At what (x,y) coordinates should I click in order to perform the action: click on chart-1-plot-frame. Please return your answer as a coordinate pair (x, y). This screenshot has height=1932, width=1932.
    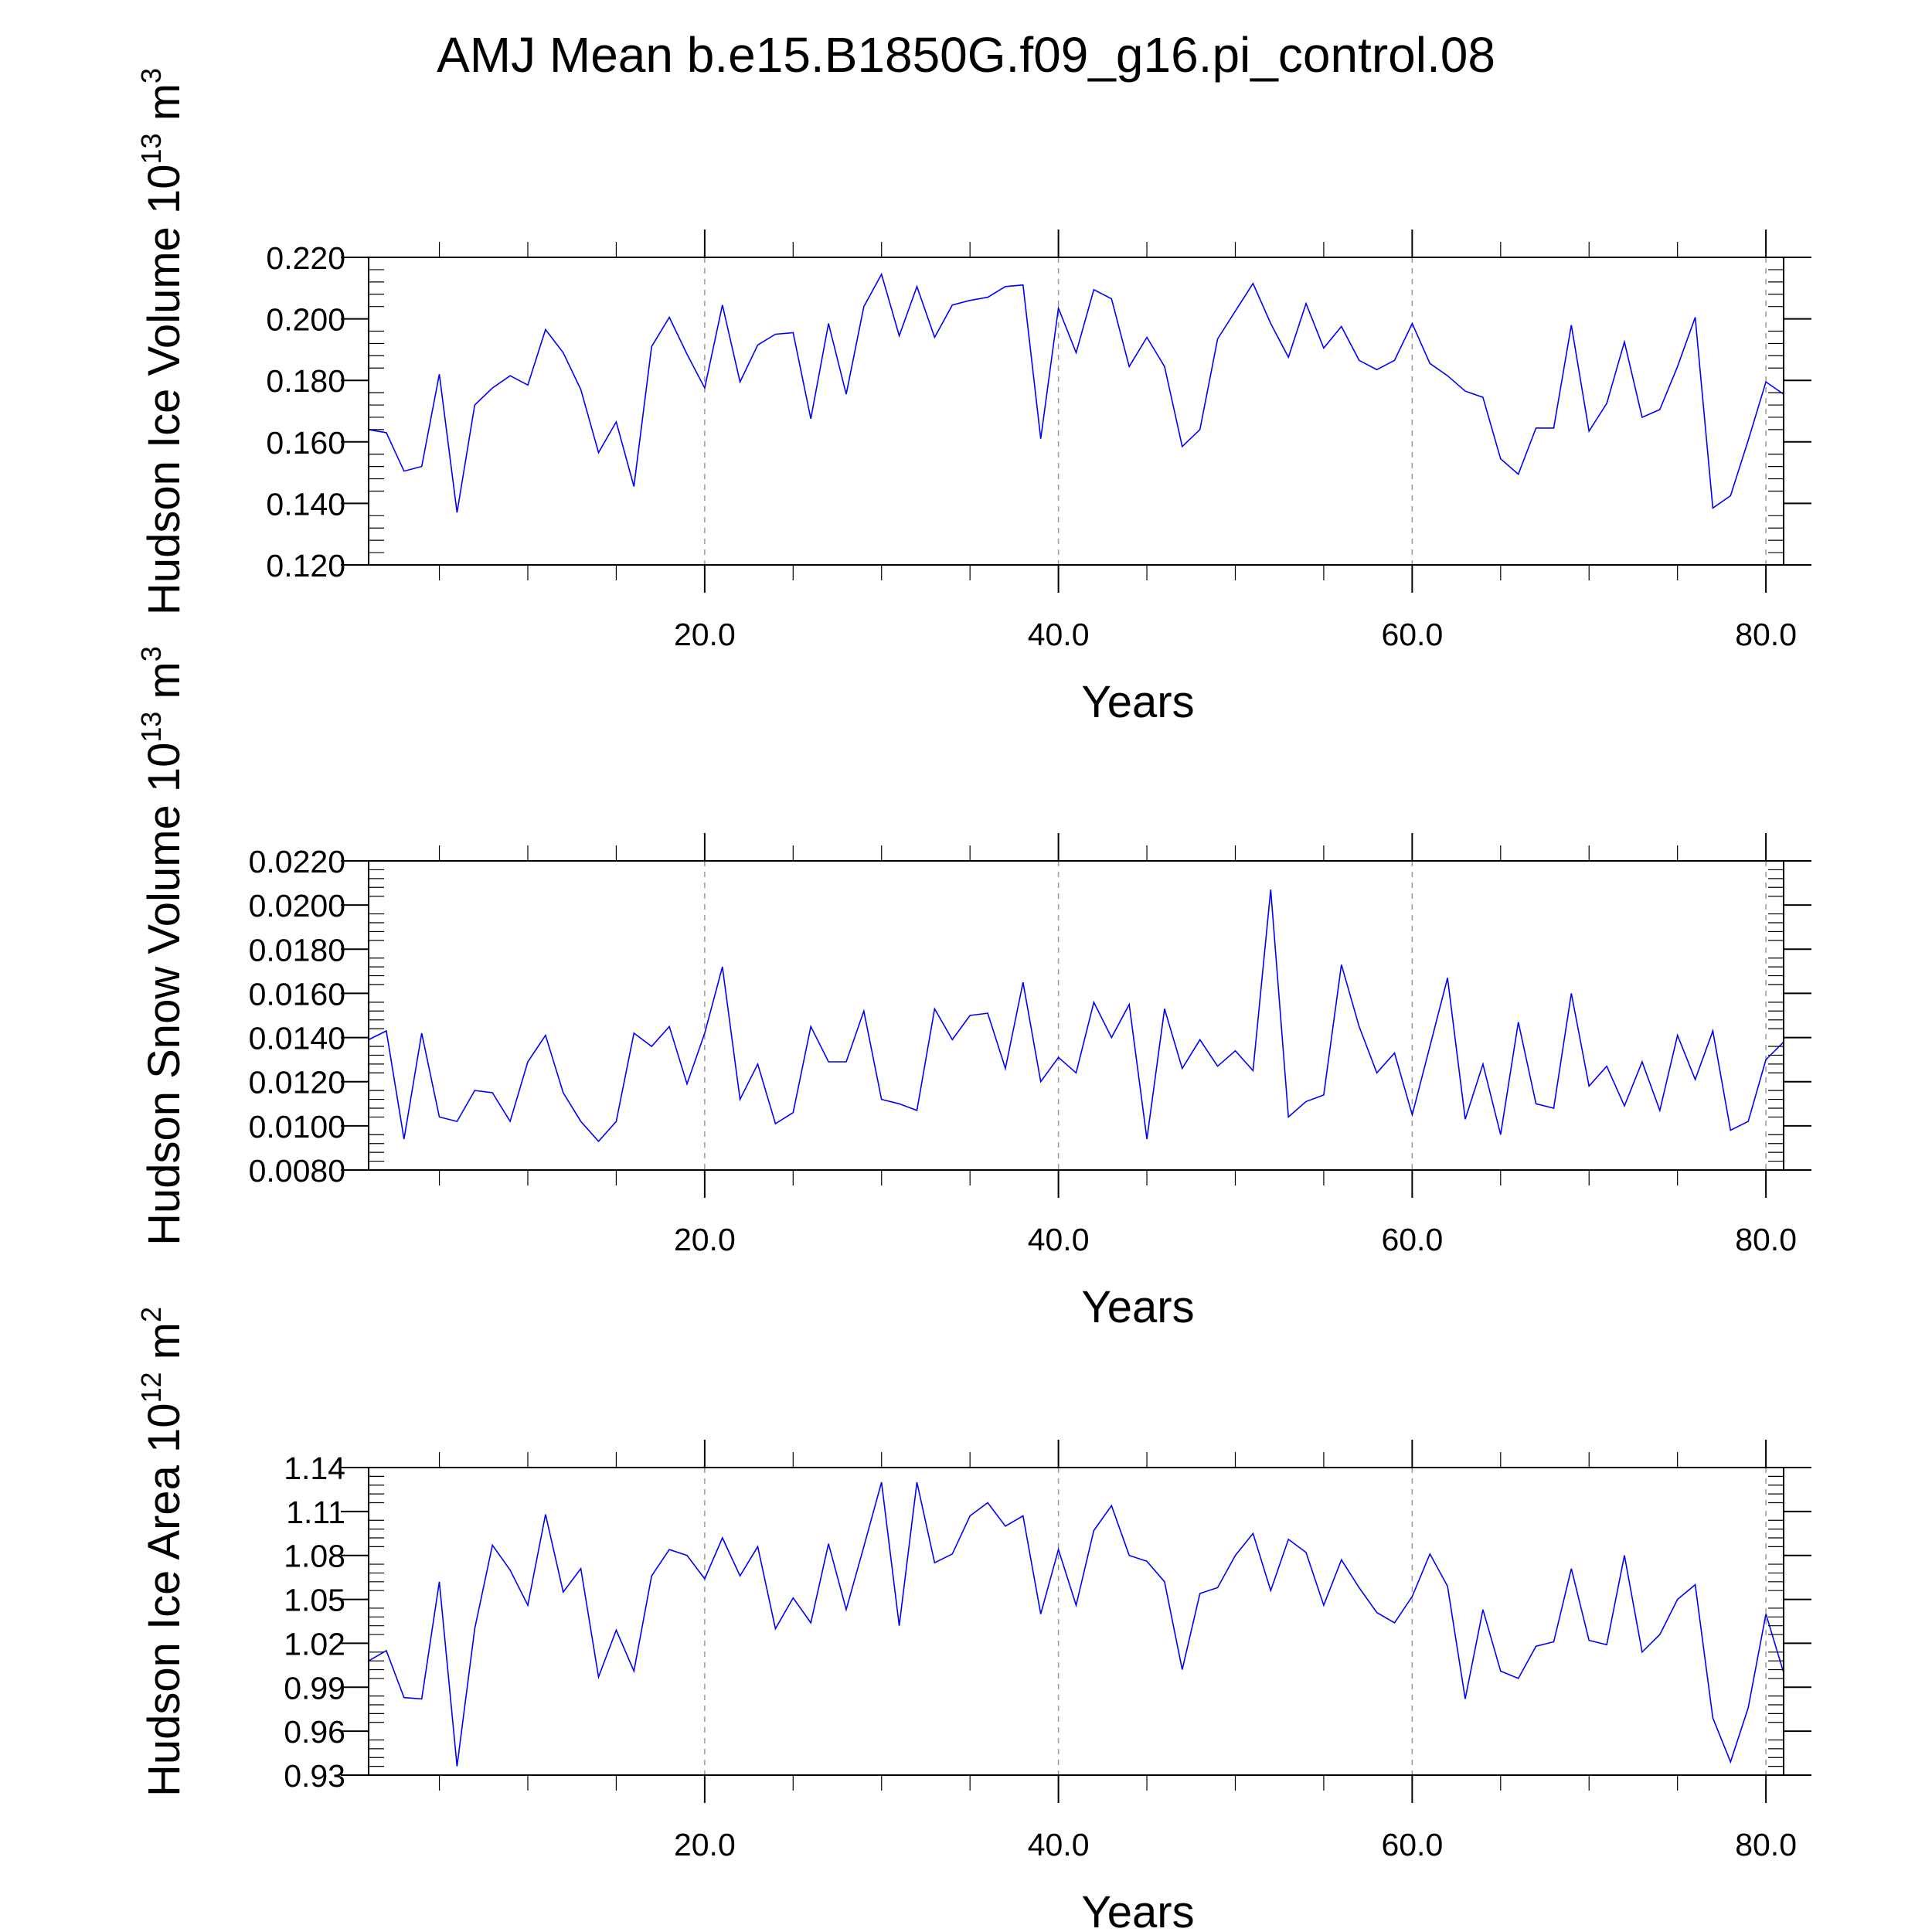
    Looking at the image, I should click on (1076, 411).